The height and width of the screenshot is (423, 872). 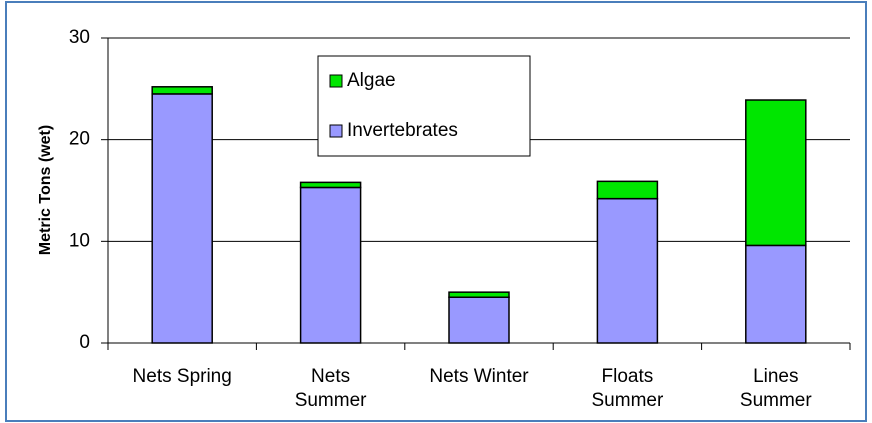 What do you see at coordinates (45, 190) in the screenshot?
I see `y-axis-label: Metric Tons (wet)` at bounding box center [45, 190].